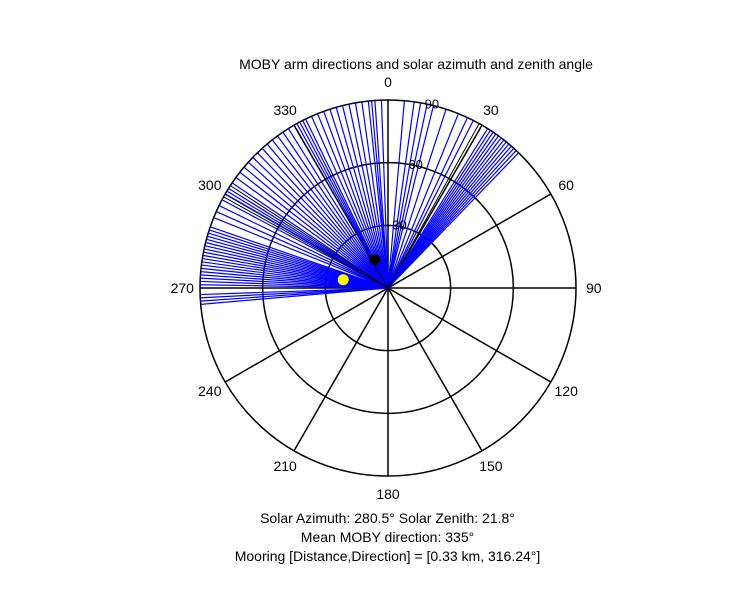 The width and height of the screenshot is (750, 600). Describe the element at coordinates (491, 466) in the screenshot. I see `angle-tick-150: 150` at that location.